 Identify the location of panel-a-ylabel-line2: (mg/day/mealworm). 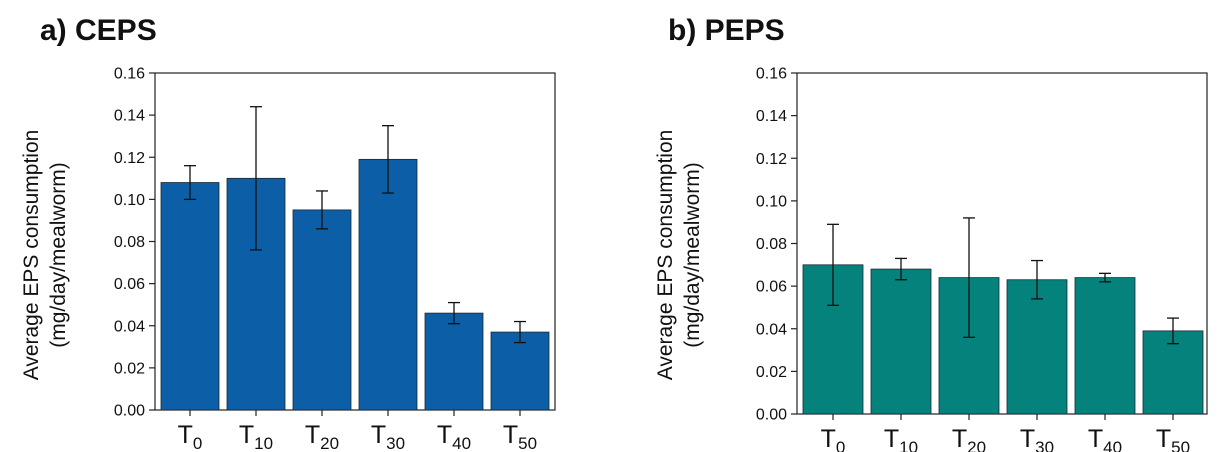
(58, 255).